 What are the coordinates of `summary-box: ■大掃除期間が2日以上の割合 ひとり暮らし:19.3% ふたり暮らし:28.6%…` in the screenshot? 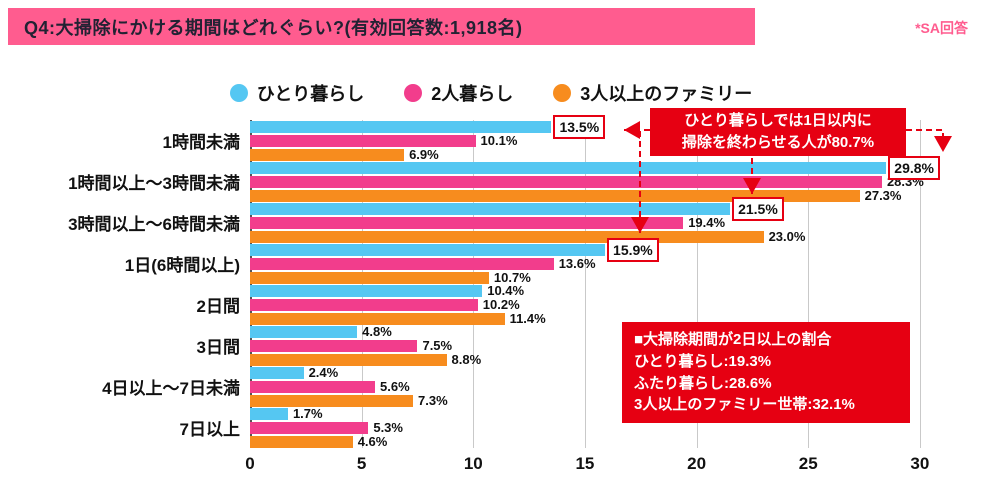 It's located at (766, 372).